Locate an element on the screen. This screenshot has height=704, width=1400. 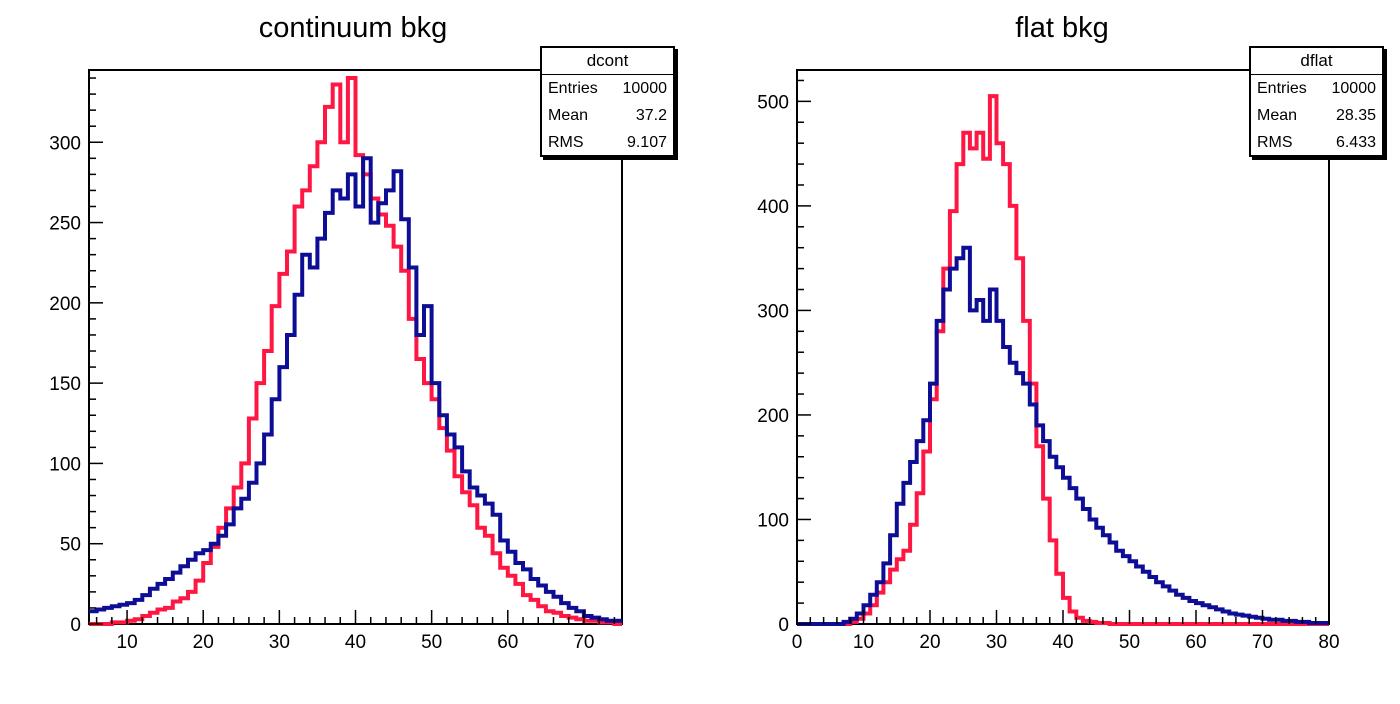
chart-title: flat bkg is located at coordinates (1062, 28).